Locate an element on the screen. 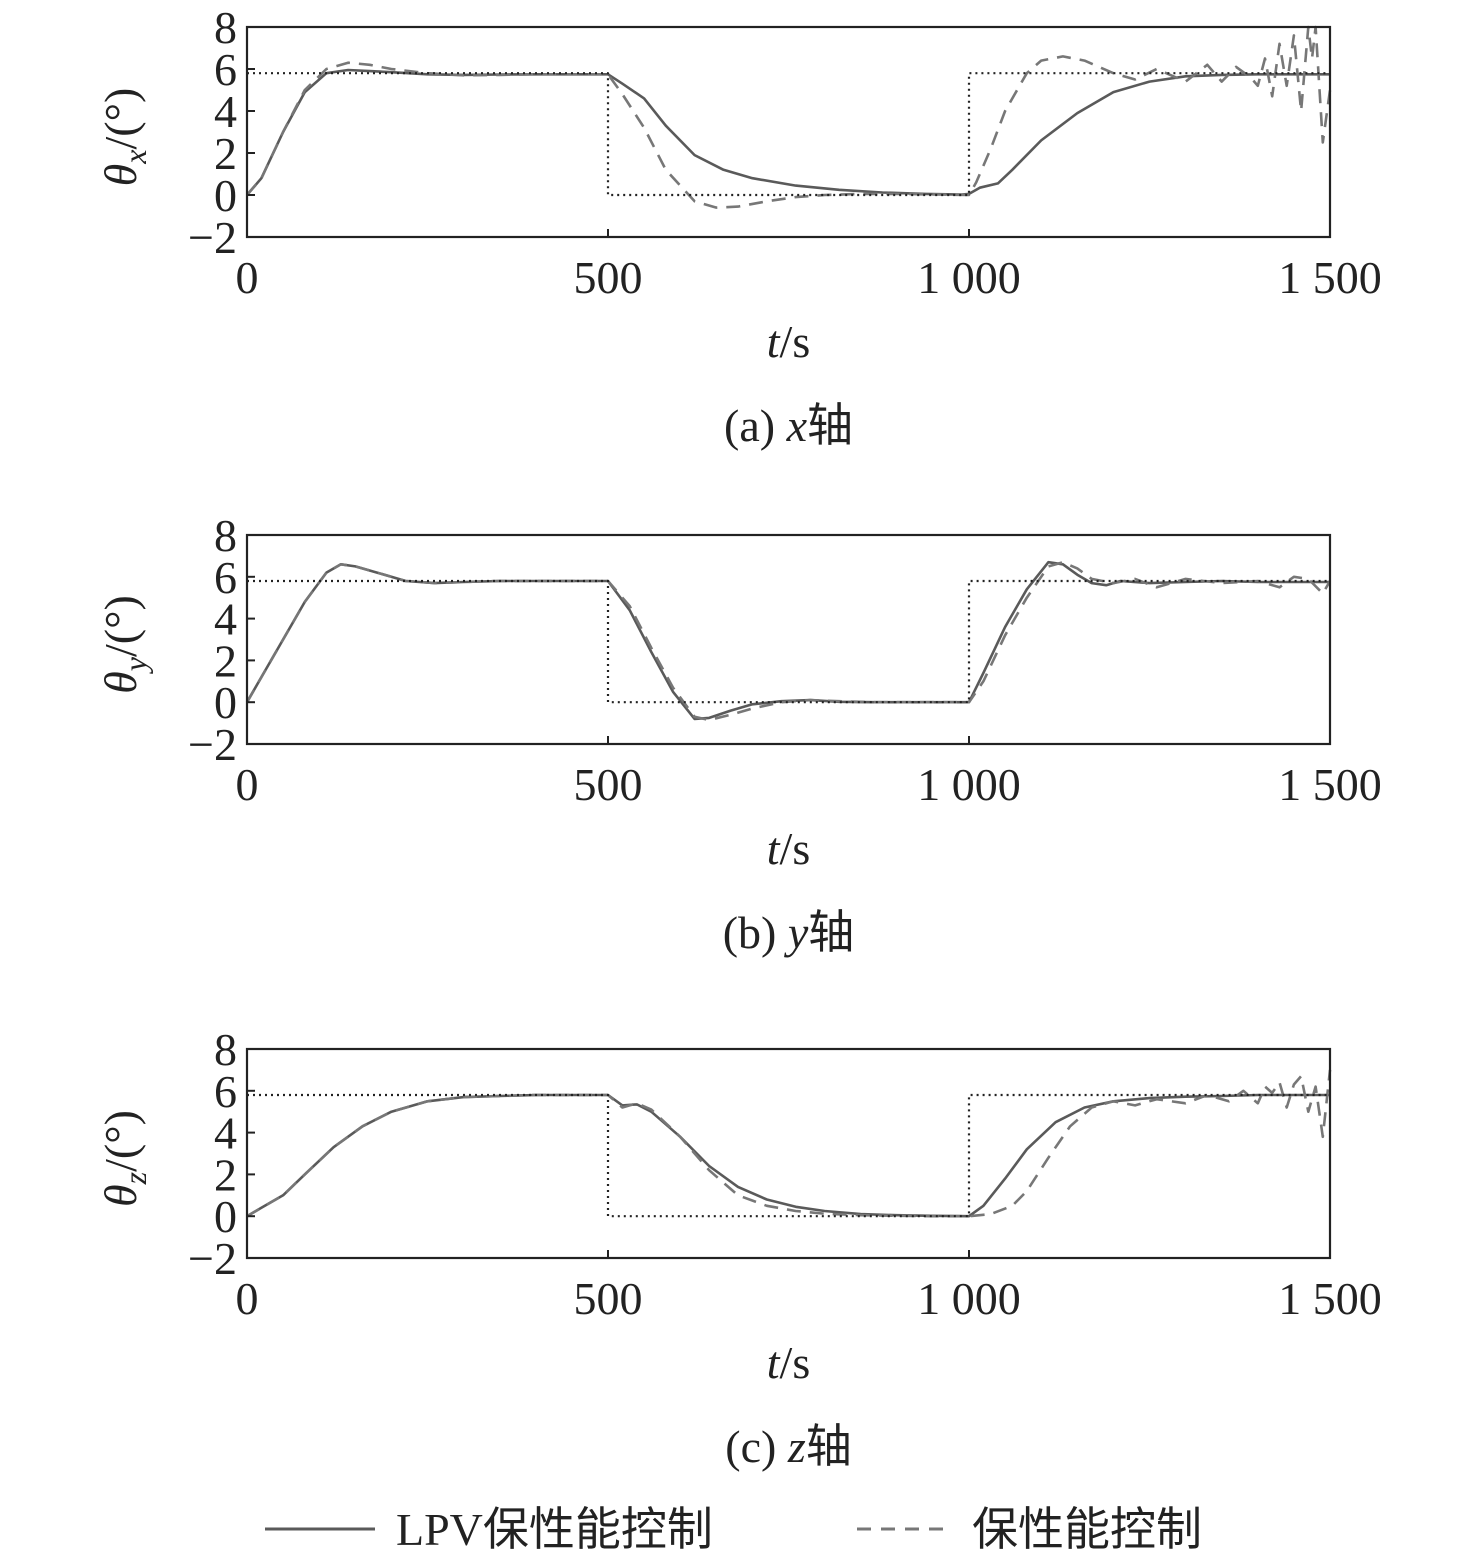 Image resolution: width=1476 pixels, height=1564 pixels. y-axis-label: θy/(°) is located at coordinates (124, 644).